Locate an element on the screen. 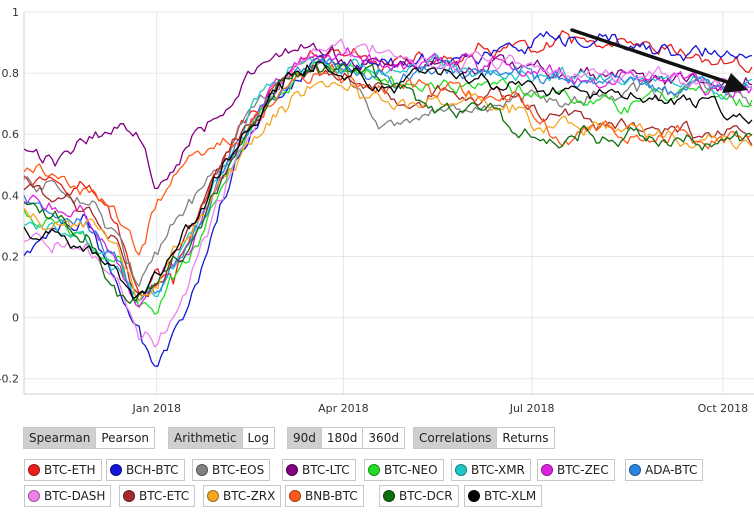 Image resolution: width=754 pixels, height=513 pixels. spearman-button: Spearman is located at coordinates (60, 438).